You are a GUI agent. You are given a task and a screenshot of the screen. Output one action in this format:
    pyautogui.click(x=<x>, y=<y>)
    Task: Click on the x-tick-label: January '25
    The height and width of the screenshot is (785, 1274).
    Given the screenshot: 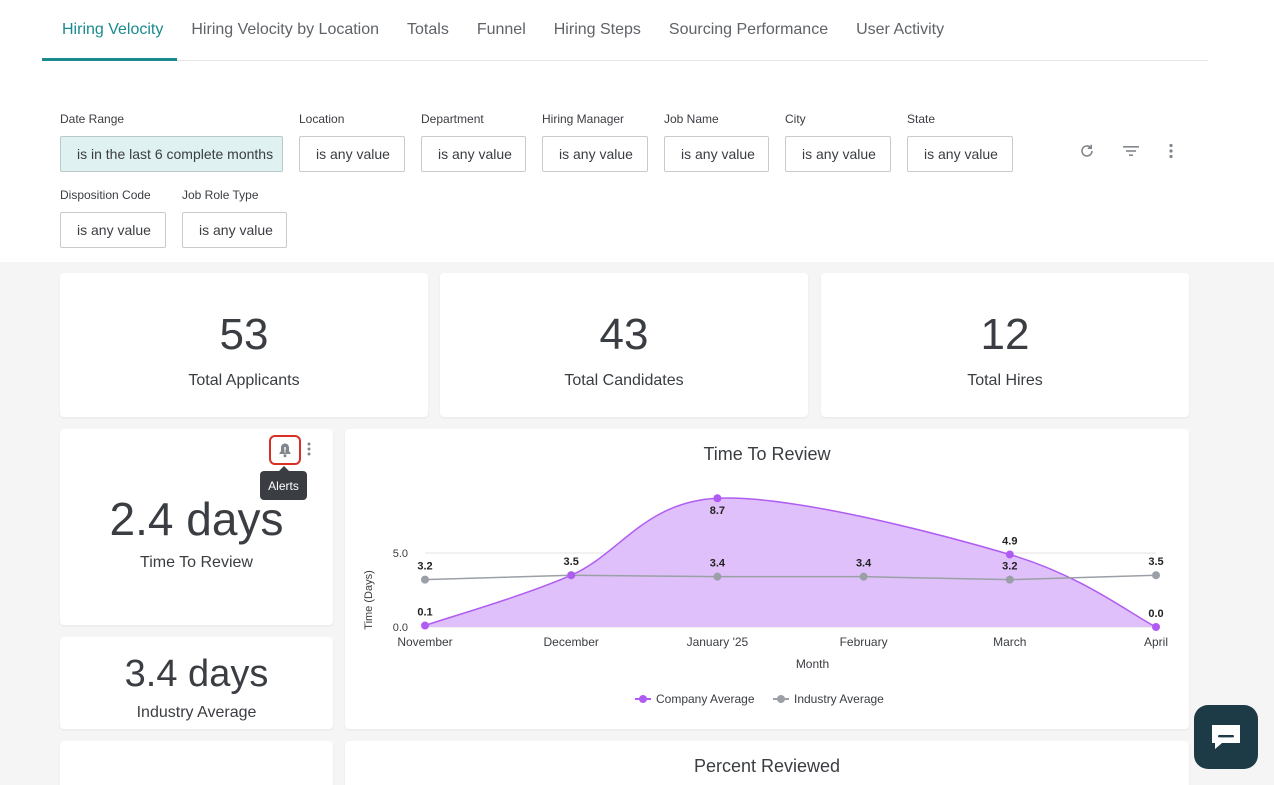 What is the action you would take?
    pyautogui.click(x=718, y=642)
    